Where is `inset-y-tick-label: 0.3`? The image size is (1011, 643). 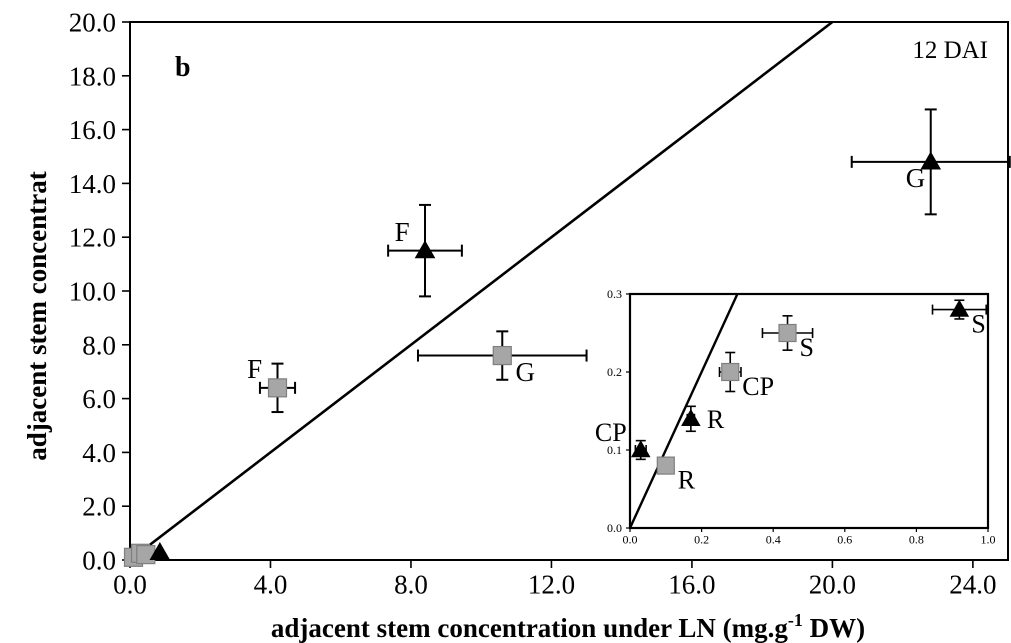 inset-y-tick-label: 0.3 is located at coordinates (614, 294).